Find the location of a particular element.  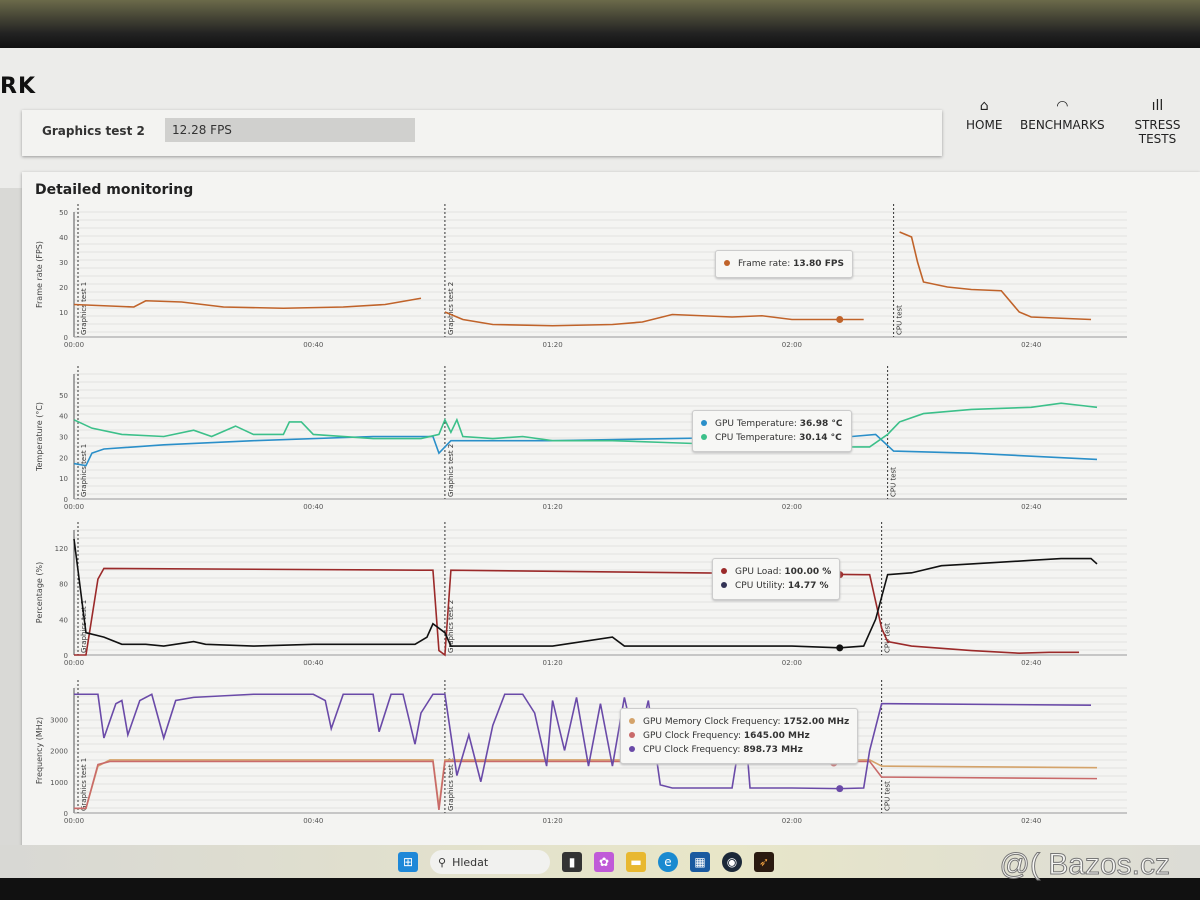

nav-stress-tests-label: STRESS TESTS is located at coordinates (1157, 132).